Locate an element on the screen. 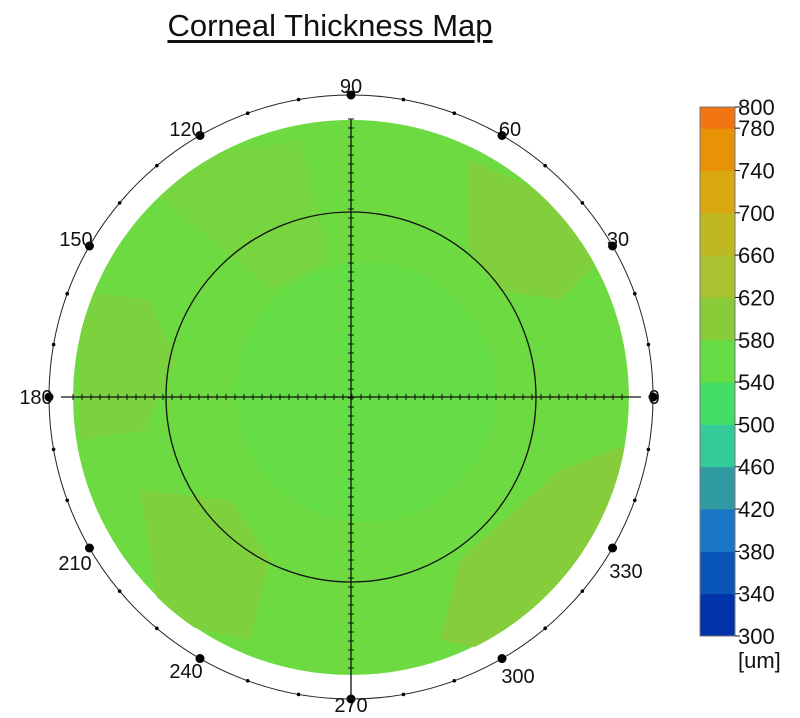 This screenshot has width=800, height=718. angle-label: 330 is located at coordinates (625, 572).